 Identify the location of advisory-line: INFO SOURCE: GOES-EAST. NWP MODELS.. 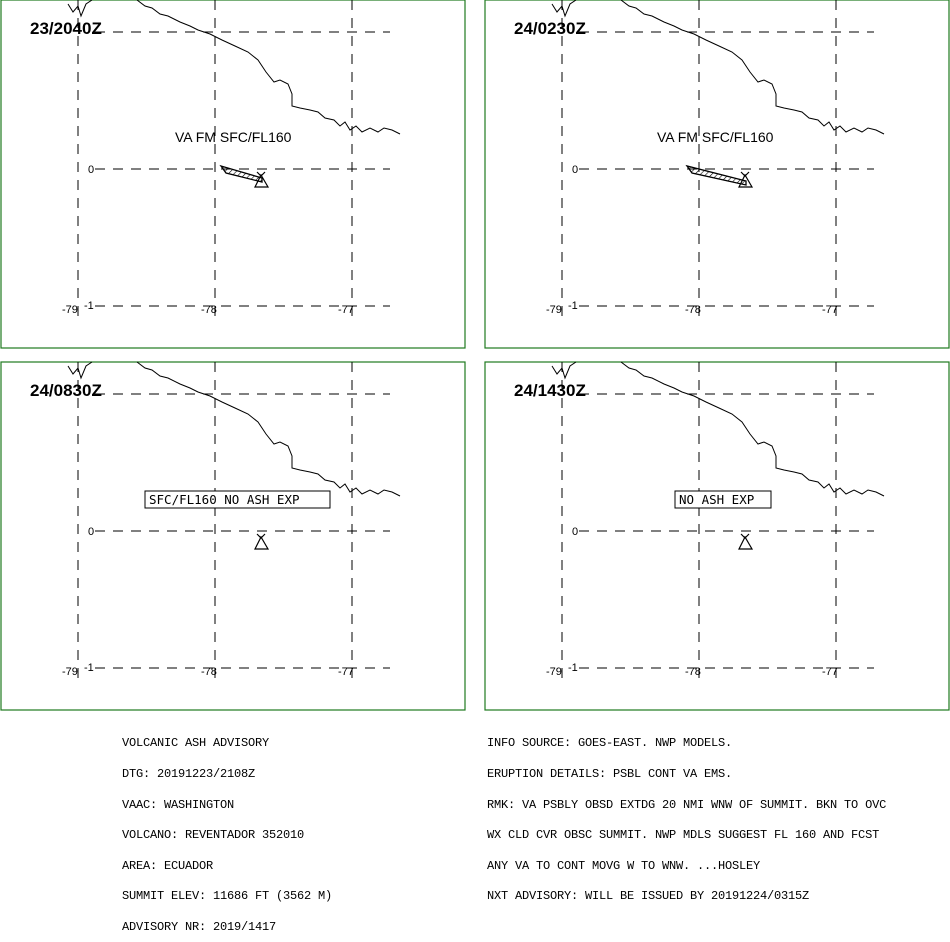
(610, 743).